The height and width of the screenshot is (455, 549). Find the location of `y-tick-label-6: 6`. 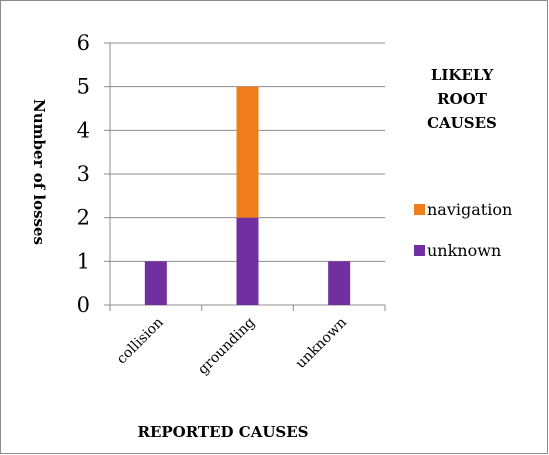

y-tick-label-6: 6 is located at coordinates (83, 43).